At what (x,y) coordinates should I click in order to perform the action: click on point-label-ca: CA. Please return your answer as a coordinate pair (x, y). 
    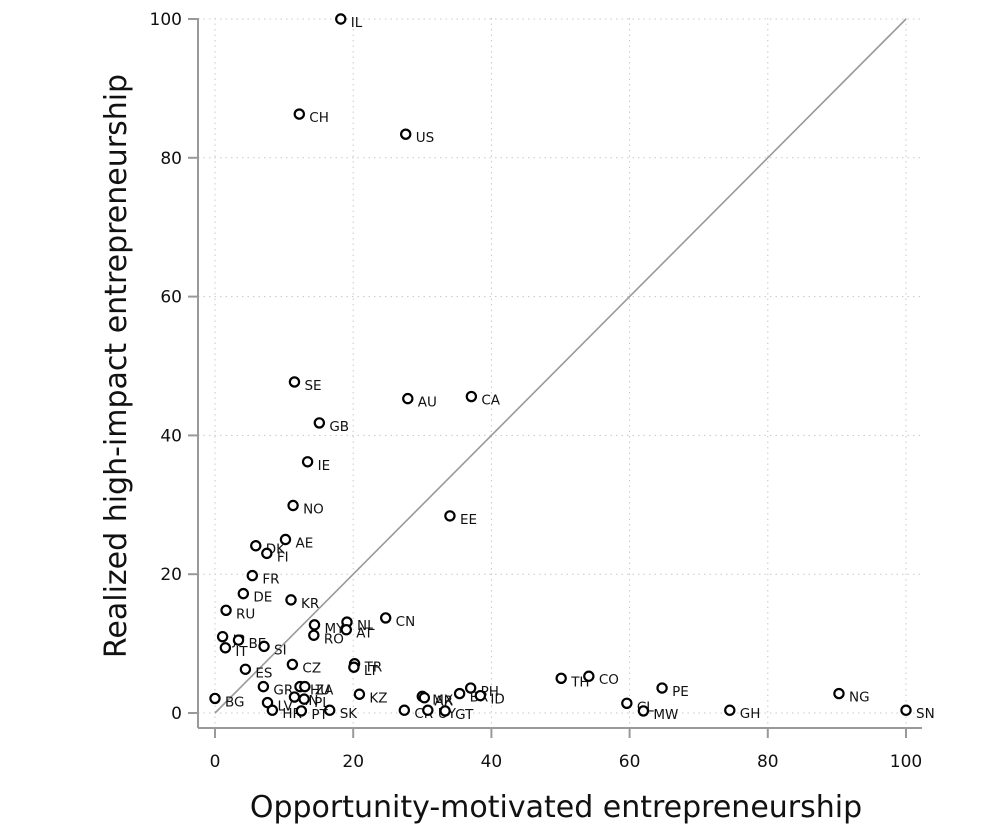
    Looking at the image, I should click on (490, 401).